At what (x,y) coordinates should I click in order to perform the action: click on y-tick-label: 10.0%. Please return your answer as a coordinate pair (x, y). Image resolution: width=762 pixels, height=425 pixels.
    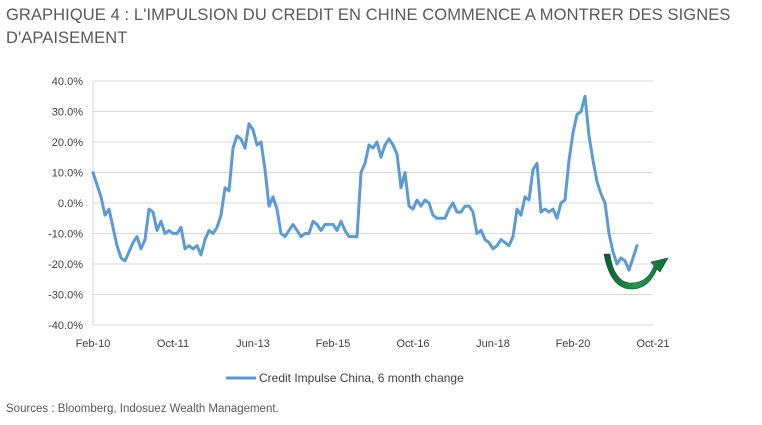
    Looking at the image, I should click on (67, 174).